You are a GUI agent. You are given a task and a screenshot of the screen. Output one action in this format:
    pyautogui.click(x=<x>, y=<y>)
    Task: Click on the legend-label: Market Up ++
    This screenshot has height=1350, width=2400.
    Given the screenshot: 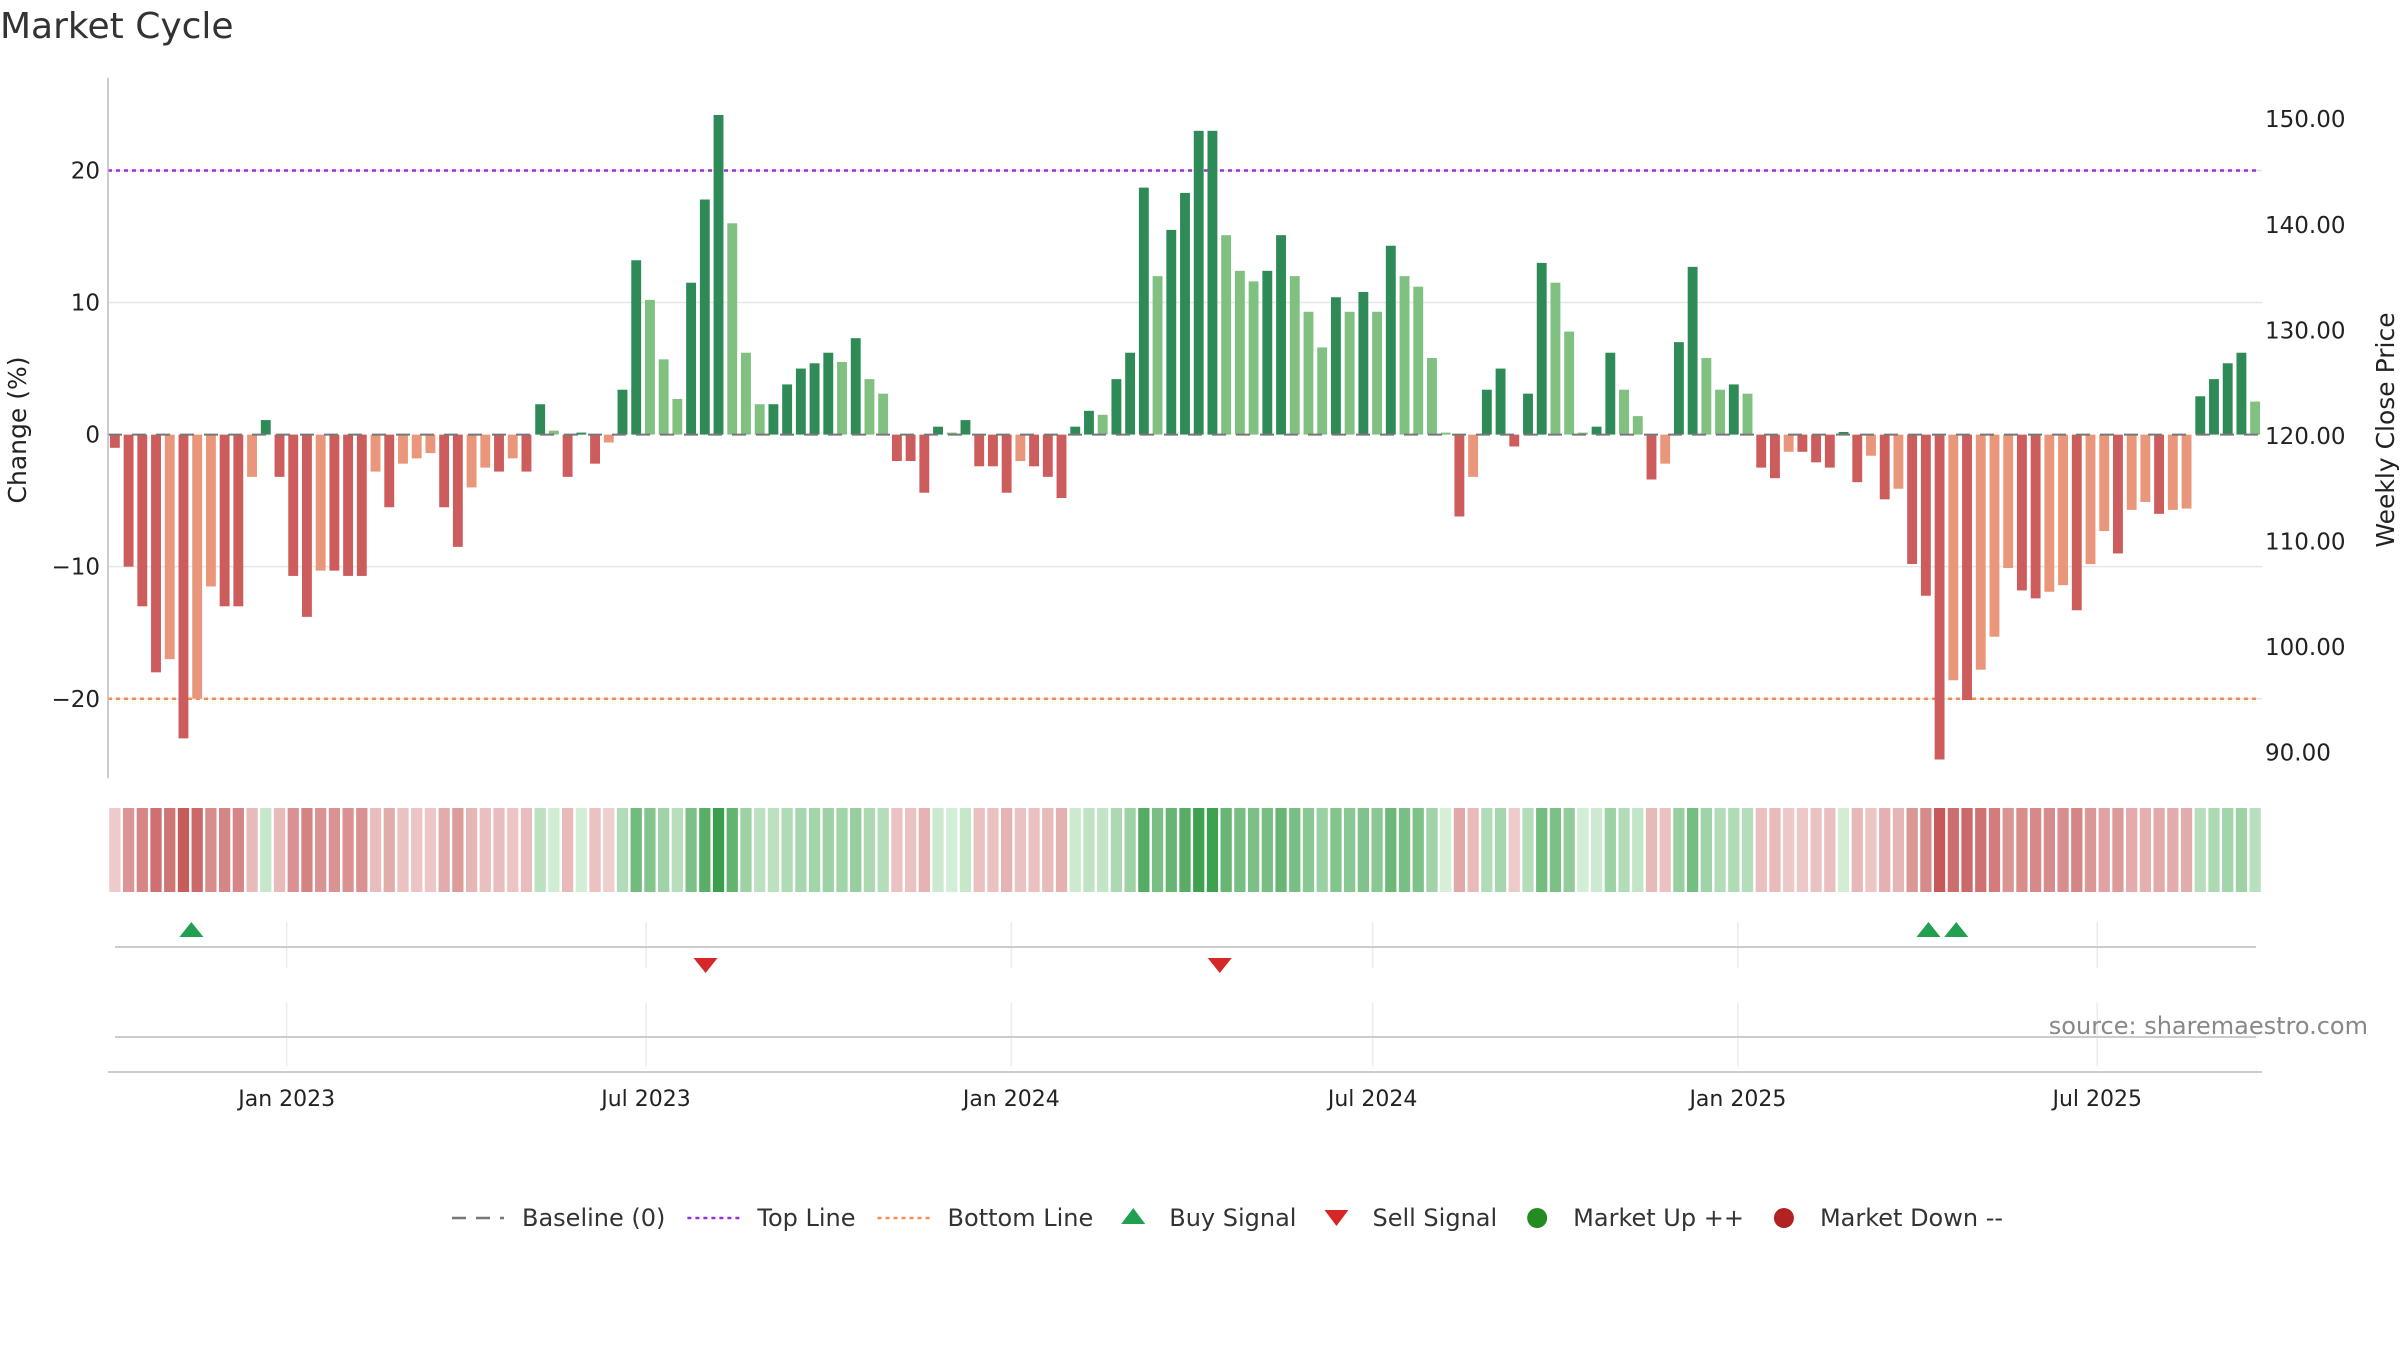 What is the action you would take?
    pyautogui.click(x=1658, y=1218)
    